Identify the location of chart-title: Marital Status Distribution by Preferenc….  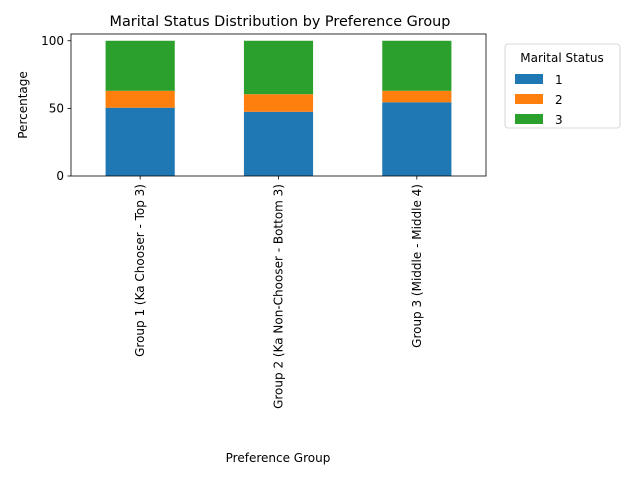
(280, 22).